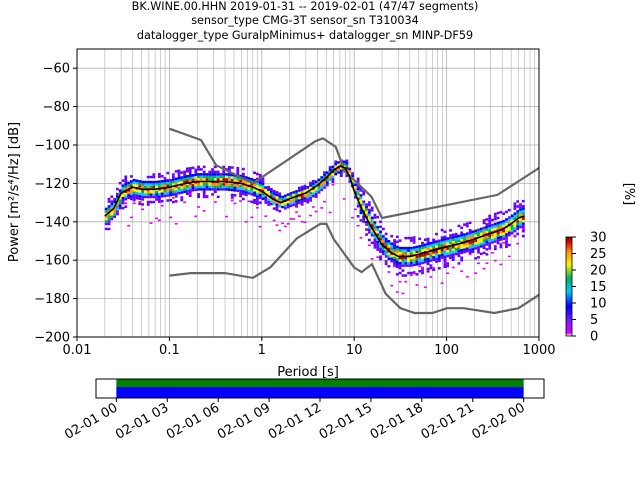 Image resolution: width=640 pixels, height=480 pixels. I want to click on timeline-tick-label: 02-01 00, so click(91, 421).